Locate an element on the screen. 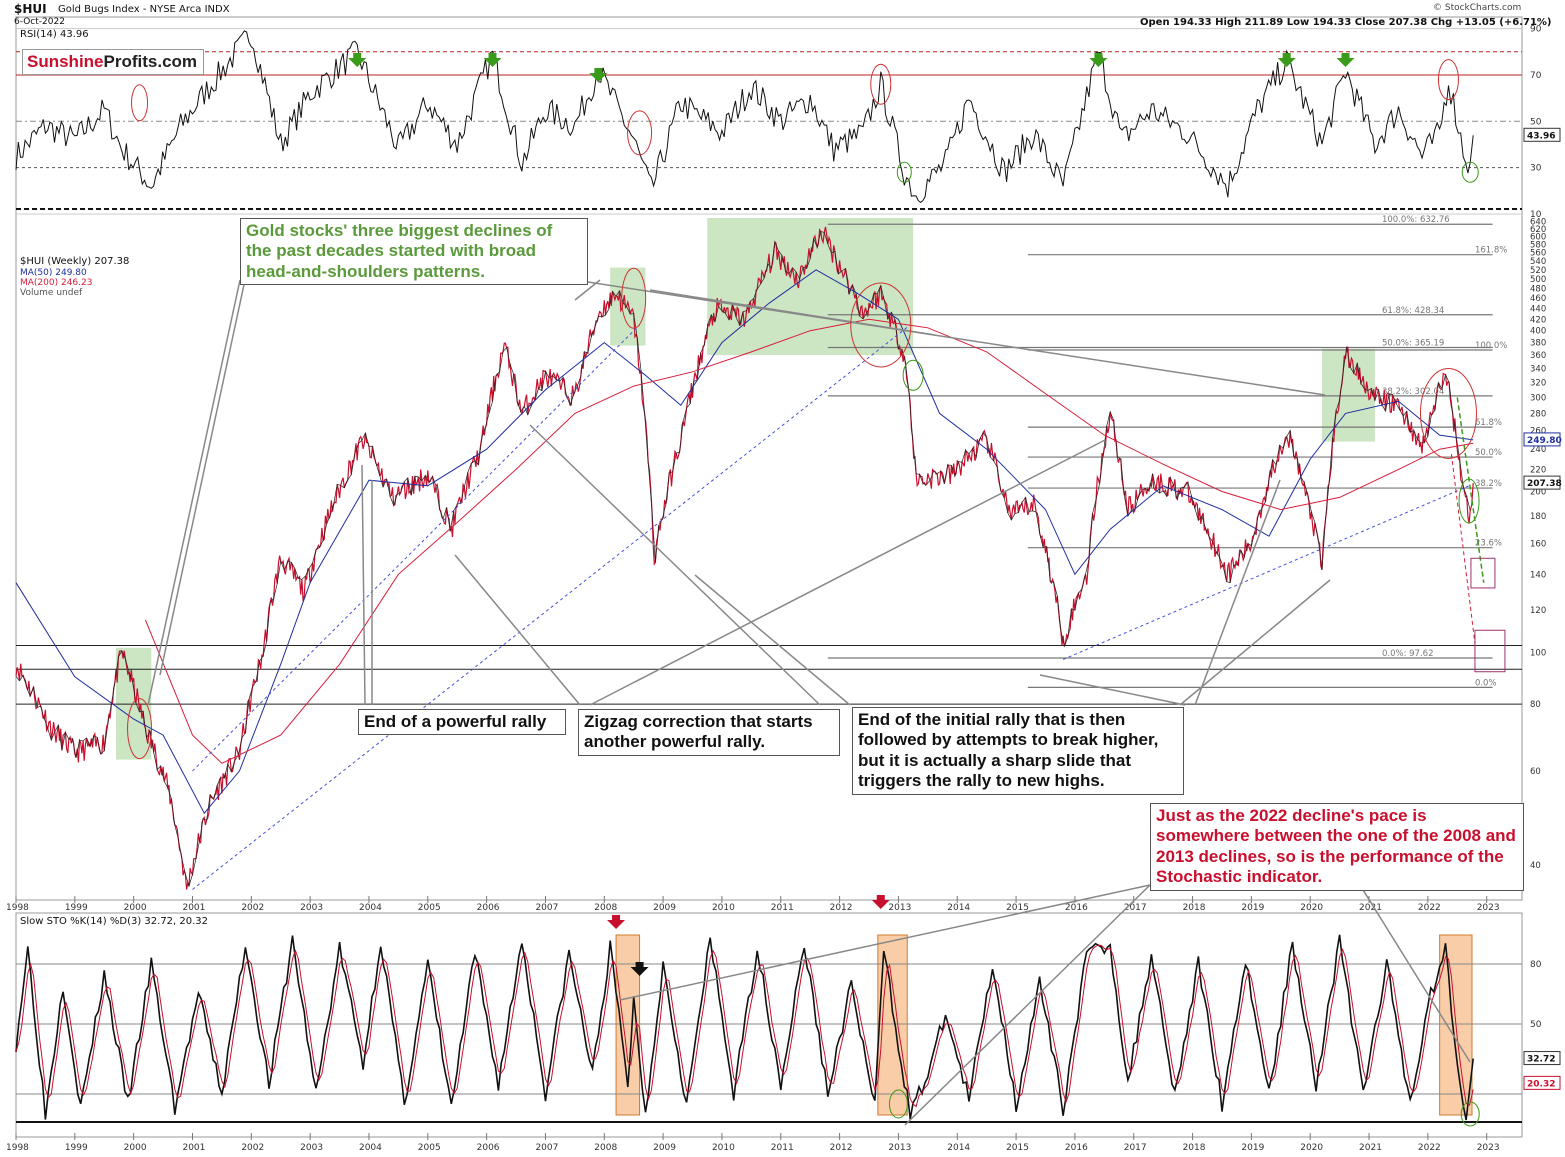 The width and height of the screenshot is (1565, 1157). price-tick-label: 140 is located at coordinates (1538, 575).